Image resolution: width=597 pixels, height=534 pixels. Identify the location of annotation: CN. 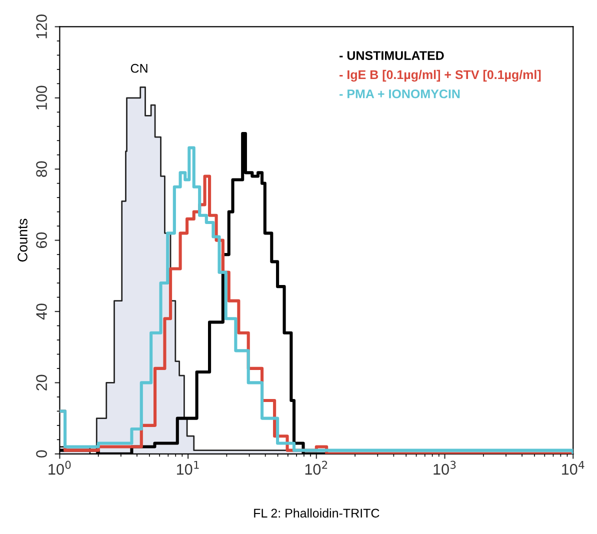
(139, 68).